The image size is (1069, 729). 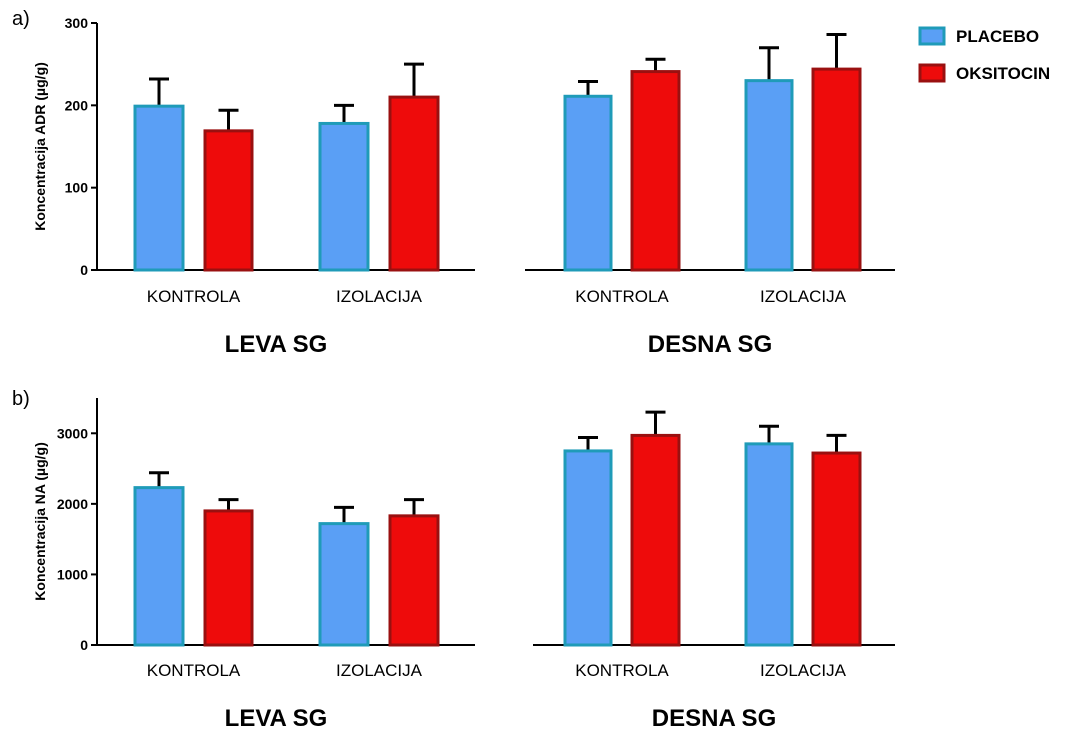 I want to click on y-axis-label: Koncentracija NA (µg/g), so click(x=40, y=521).